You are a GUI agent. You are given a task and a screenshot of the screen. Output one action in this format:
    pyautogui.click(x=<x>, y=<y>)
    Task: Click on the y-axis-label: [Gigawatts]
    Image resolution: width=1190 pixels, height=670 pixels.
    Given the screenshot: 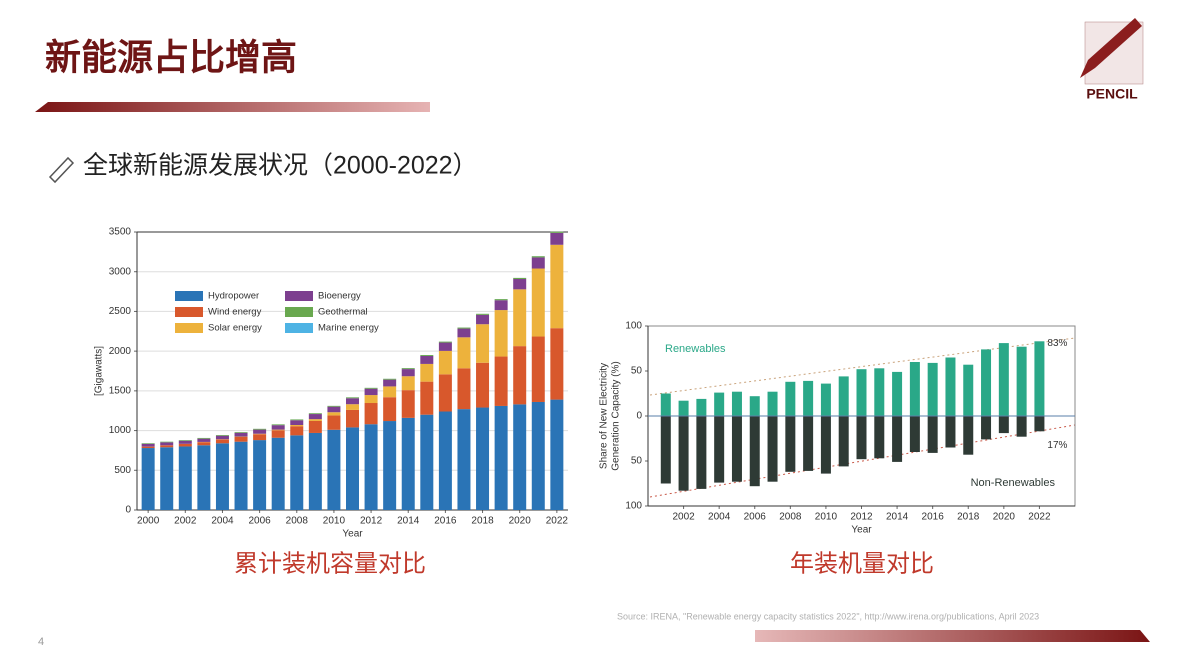 What is the action you would take?
    pyautogui.click(x=99, y=371)
    